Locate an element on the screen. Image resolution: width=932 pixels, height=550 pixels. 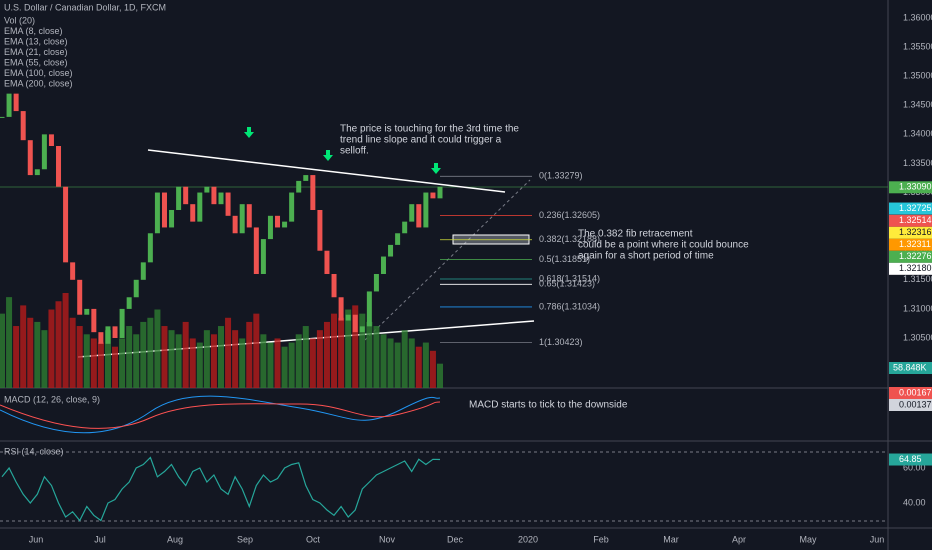
annotation: trend line slope and it could trigger a is located at coordinates (421, 140).